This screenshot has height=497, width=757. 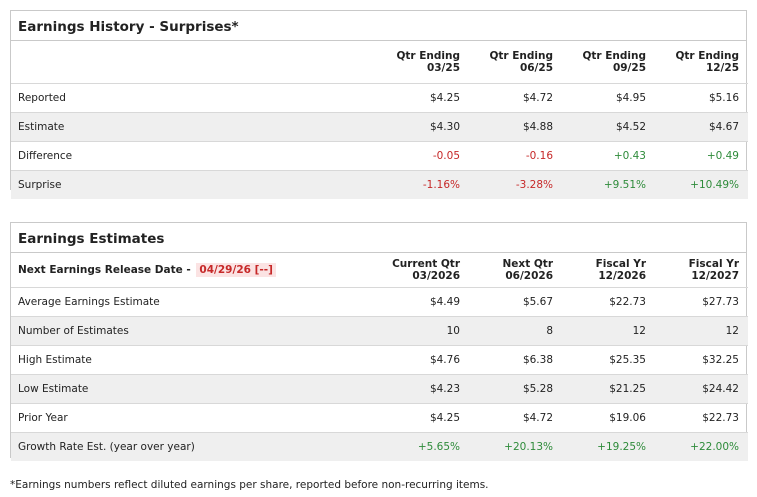 What do you see at coordinates (606, 97) in the screenshot?
I see `table-cell: $4.95` at bounding box center [606, 97].